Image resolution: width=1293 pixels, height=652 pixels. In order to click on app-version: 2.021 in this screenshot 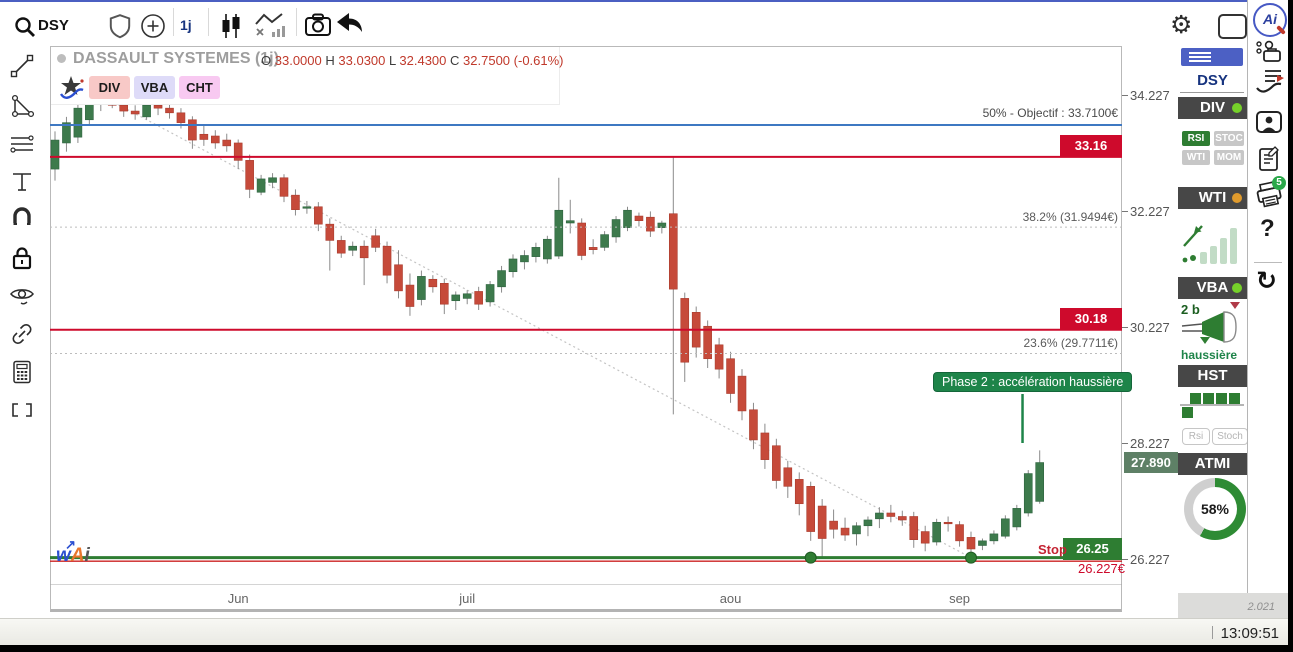, I will do `click(1261, 607)`.